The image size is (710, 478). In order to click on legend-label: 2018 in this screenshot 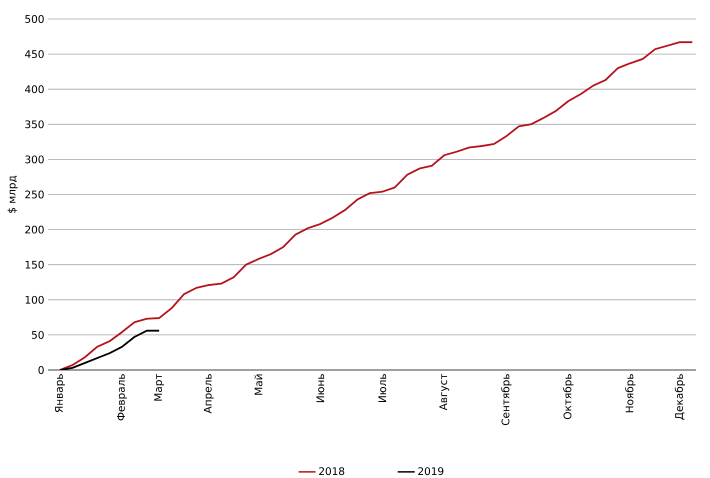, I will do `click(331, 471)`.